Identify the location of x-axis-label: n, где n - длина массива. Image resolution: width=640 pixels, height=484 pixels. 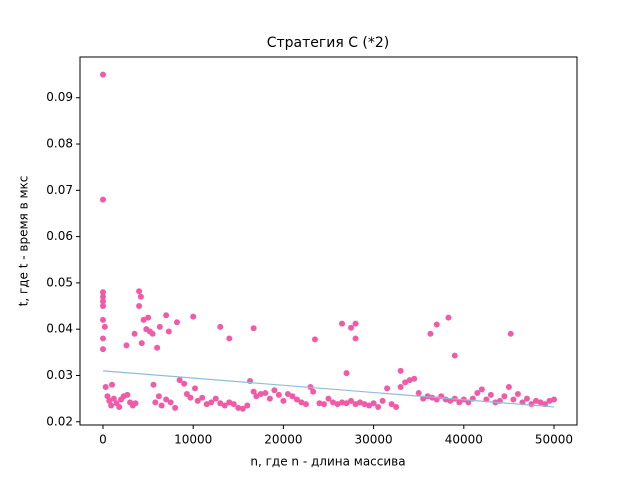
(327, 462).